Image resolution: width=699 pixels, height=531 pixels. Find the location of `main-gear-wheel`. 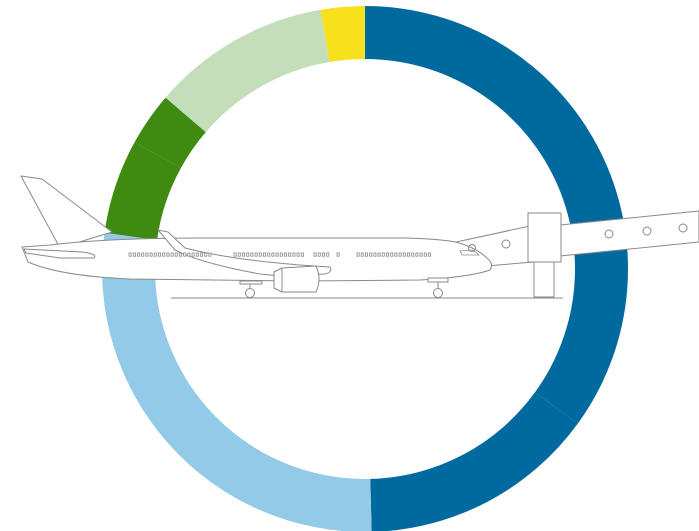

main-gear-wheel is located at coordinates (250, 293).